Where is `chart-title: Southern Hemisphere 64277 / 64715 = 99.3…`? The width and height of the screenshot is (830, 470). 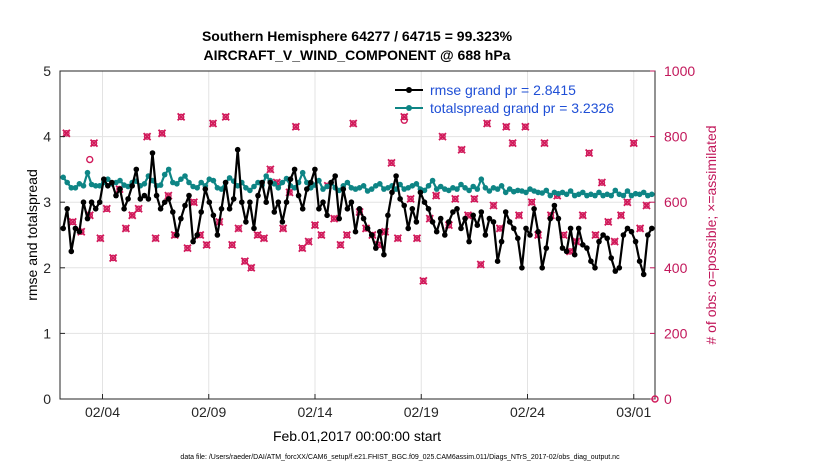 chart-title: Southern Hemisphere 64277 / 64715 = 99.3… is located at coordinates (357, 36).